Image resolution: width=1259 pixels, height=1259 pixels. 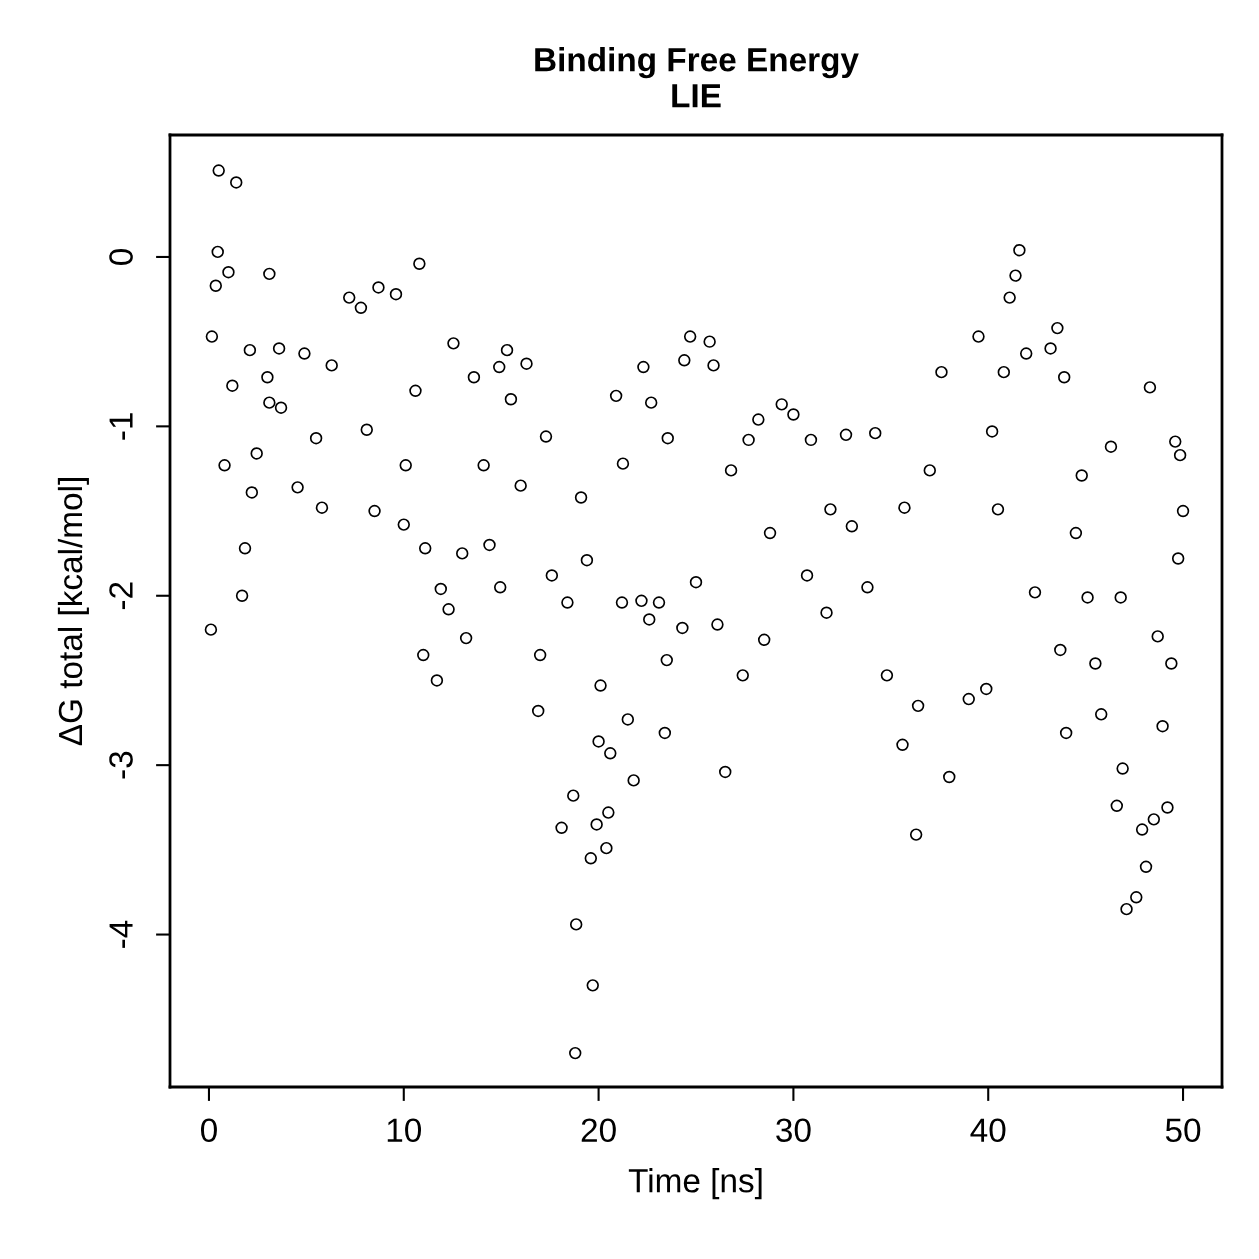 What do you see at coordinates (1183, 1130) in the screenshot?
I see `x-tick-label: 50` at bounding box center [1183, 1130].